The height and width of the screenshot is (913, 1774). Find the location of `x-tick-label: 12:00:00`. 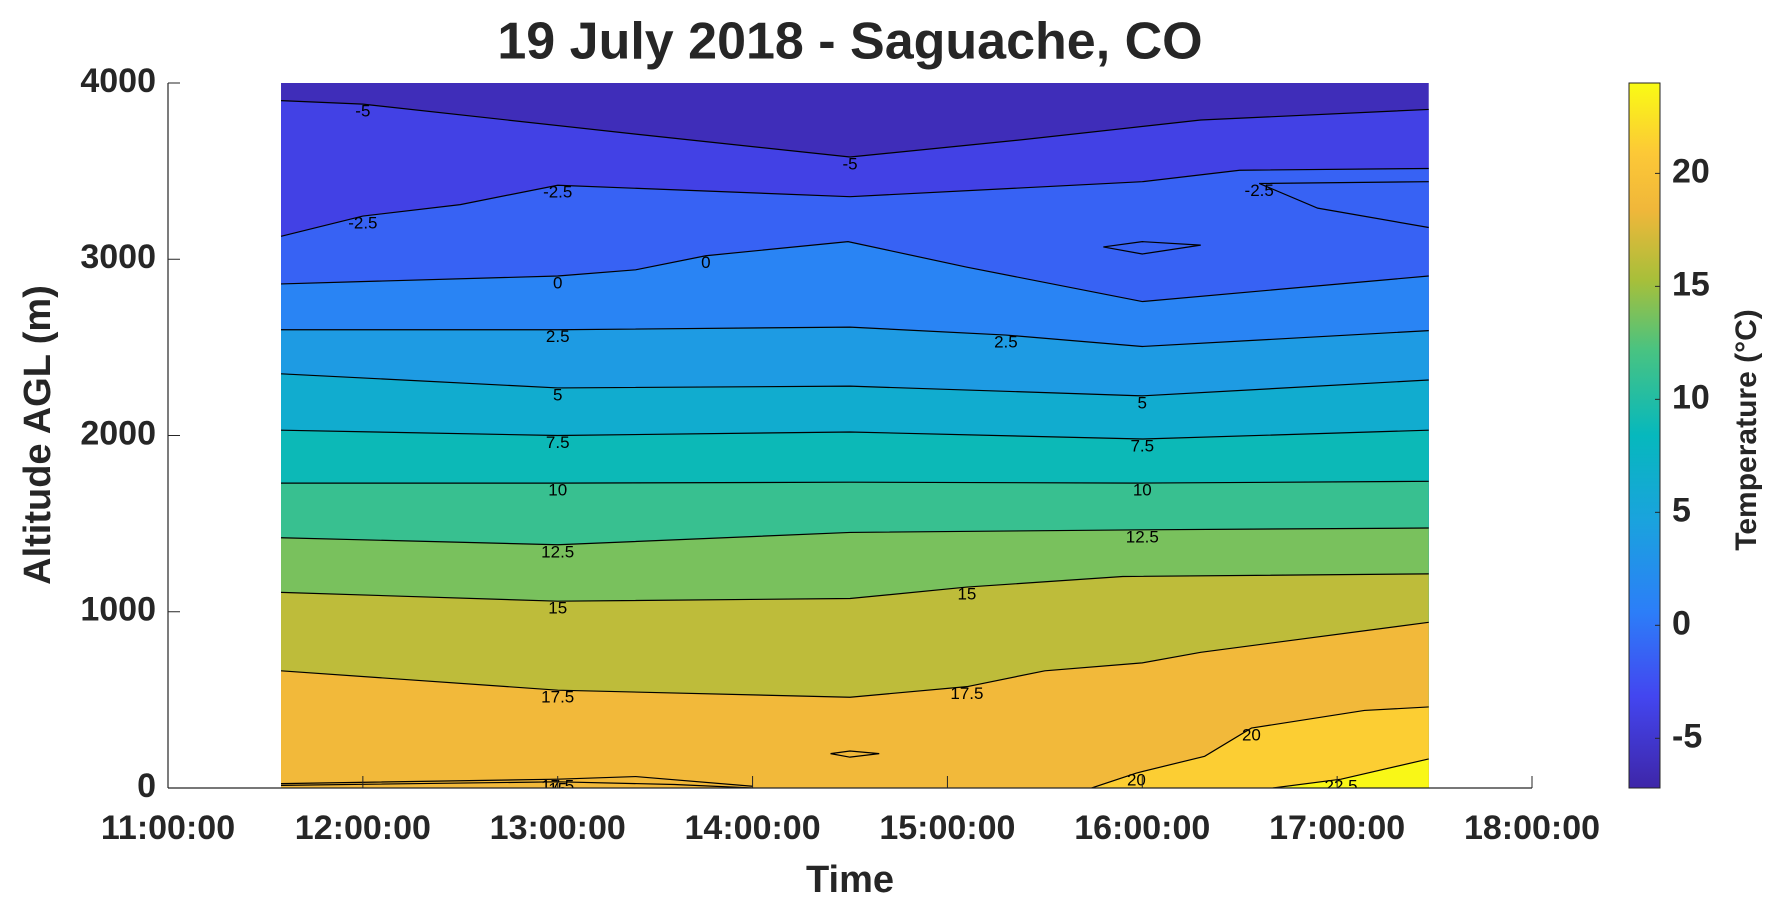

x-tick-label: 12:00:00 is located at coordinates (363, 828).